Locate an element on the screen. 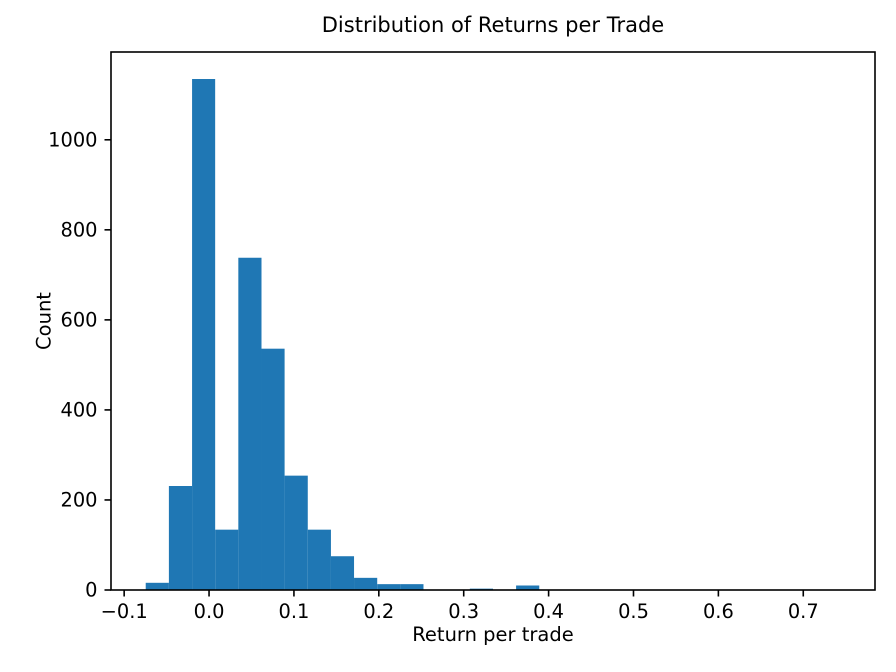  x-tick-label: 0.2 is located at coordinates (378, 611).